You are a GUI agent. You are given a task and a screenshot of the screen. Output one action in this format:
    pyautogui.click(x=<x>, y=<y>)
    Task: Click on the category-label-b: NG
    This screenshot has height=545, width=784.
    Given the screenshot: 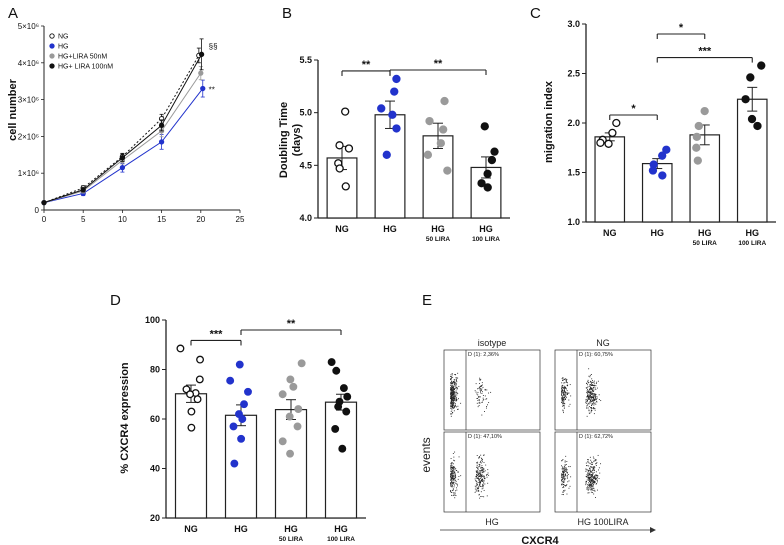 What is the action you would take?
    pyautogui.click(x=342, y=229)
    